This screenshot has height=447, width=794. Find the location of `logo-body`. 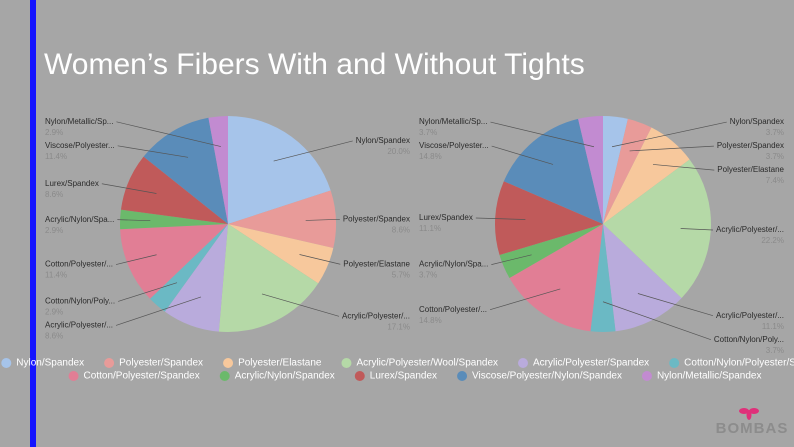

logo-body is located at coordinates (749, 415).